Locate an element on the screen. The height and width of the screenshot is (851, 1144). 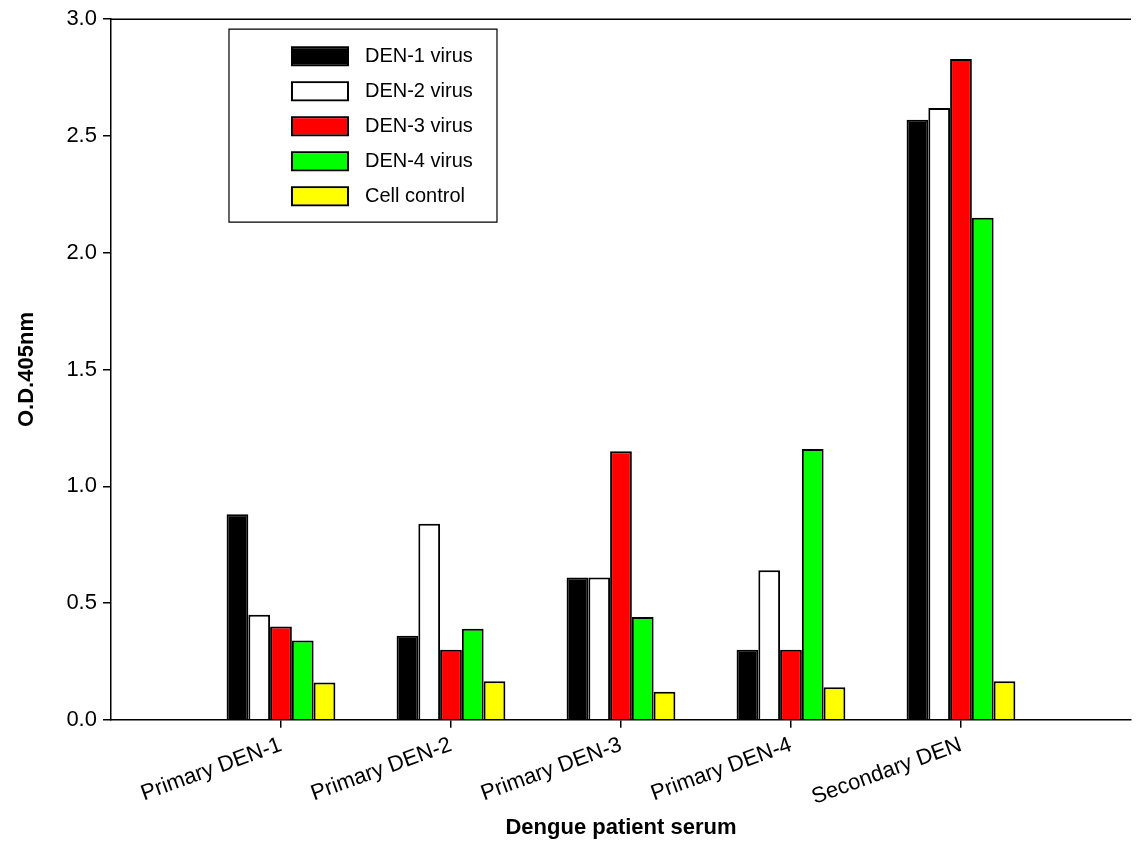
y-tick-label: 1.0 is located at coordinates (81, 485).